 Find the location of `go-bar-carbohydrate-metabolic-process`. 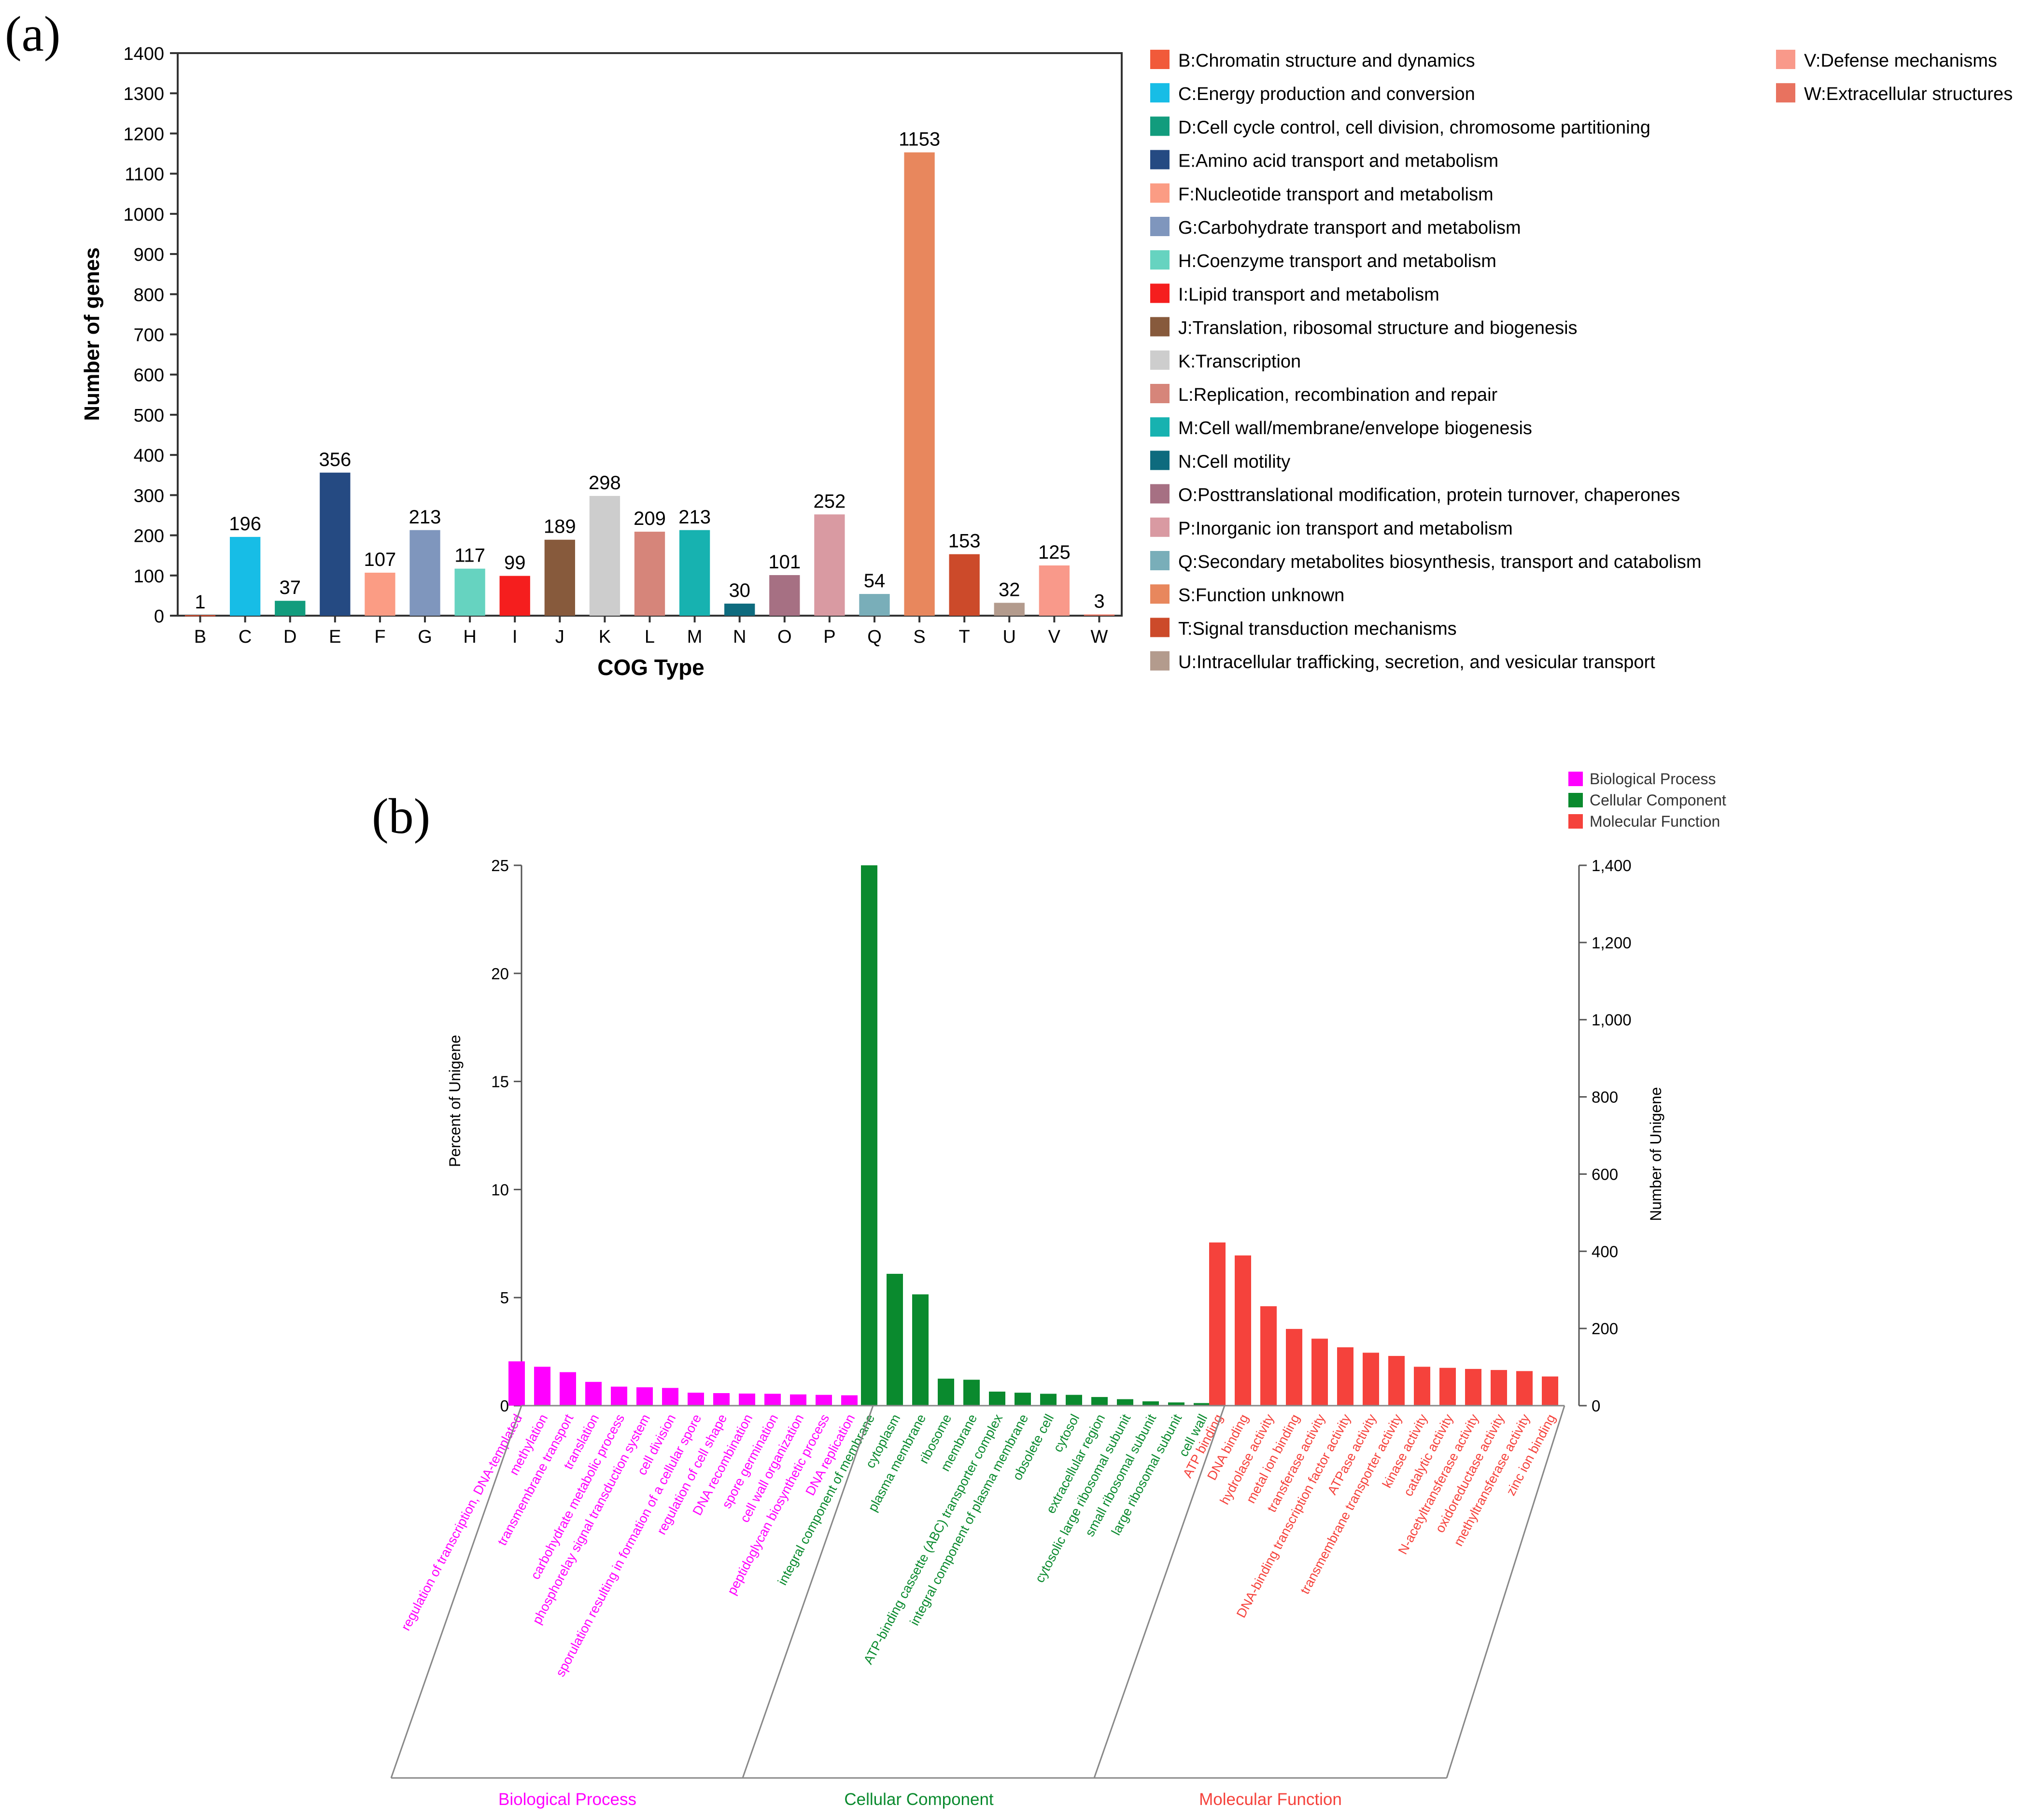

go-bar-carbohydrate-metabolic-process is located at coordinates (619, 1396).